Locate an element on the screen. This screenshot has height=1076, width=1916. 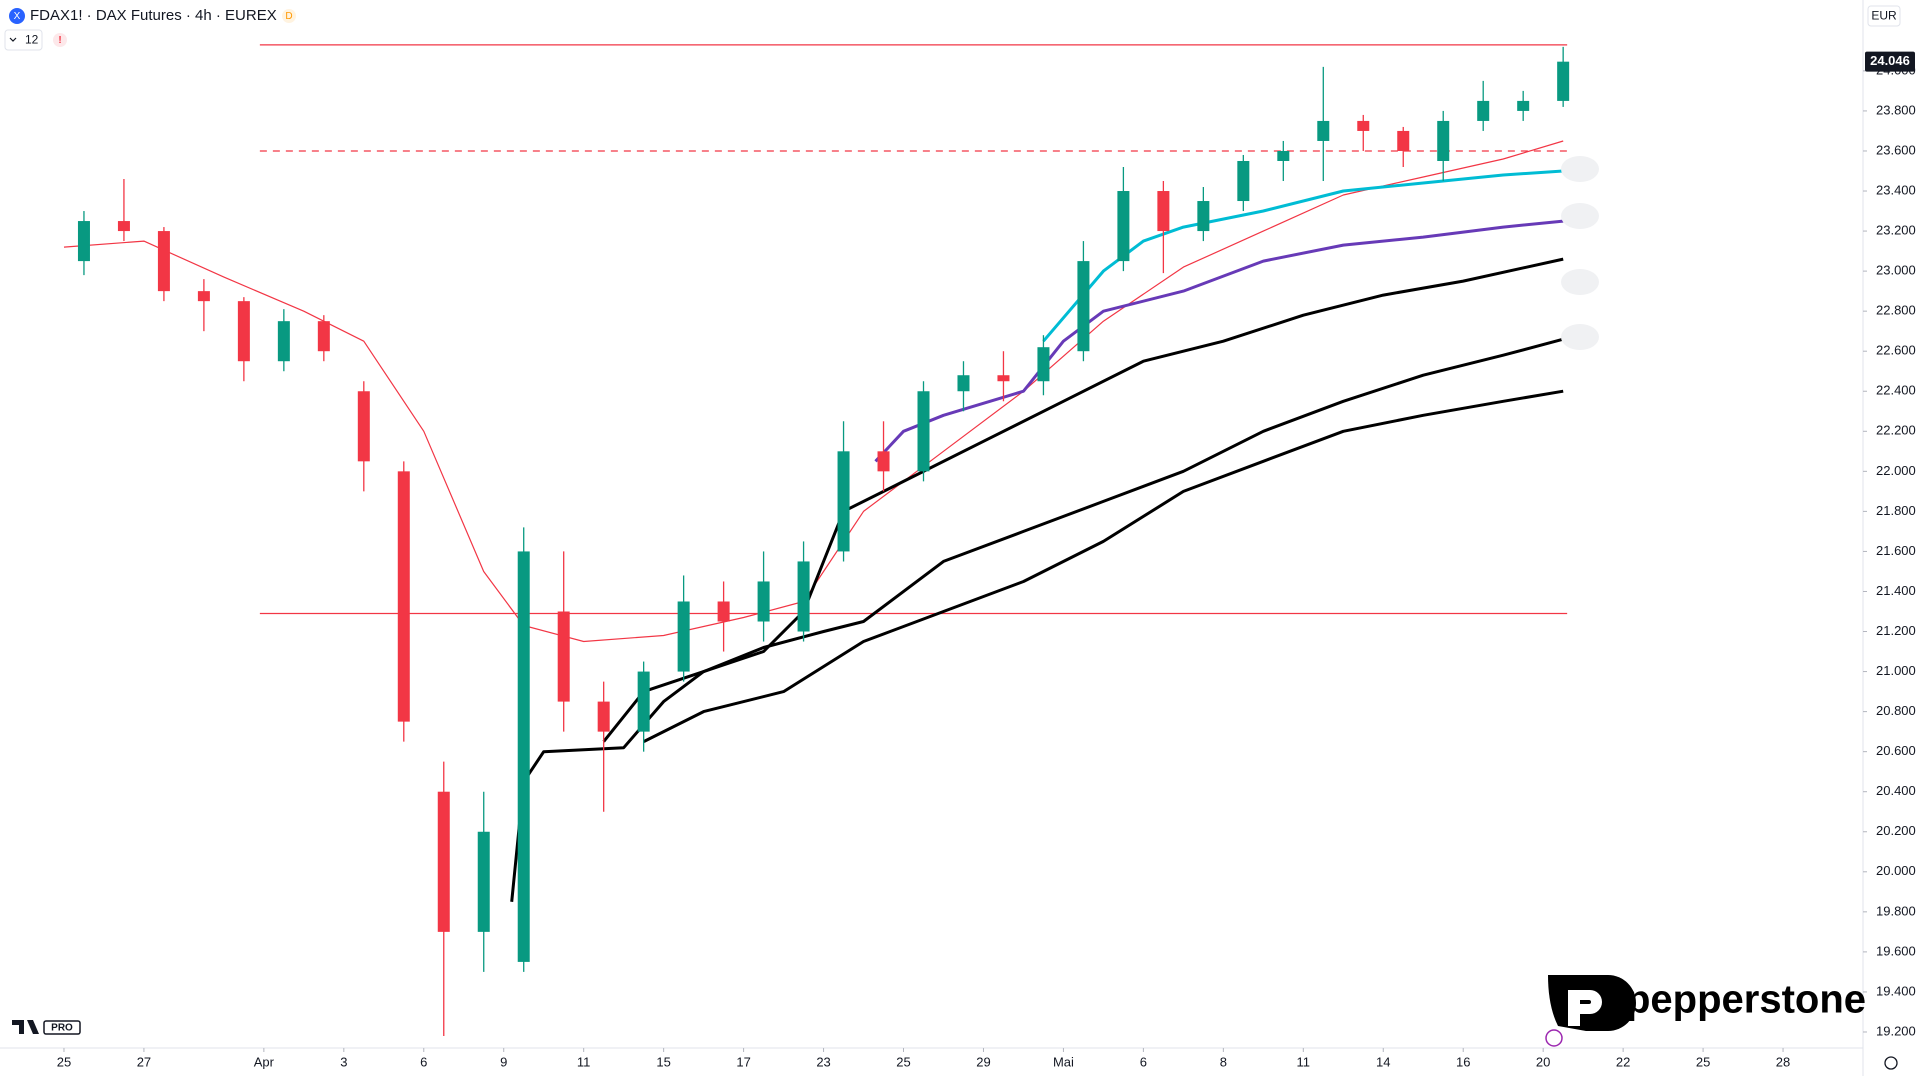
y-tick-label: 19.400 is located at coordinates (1896, 990).